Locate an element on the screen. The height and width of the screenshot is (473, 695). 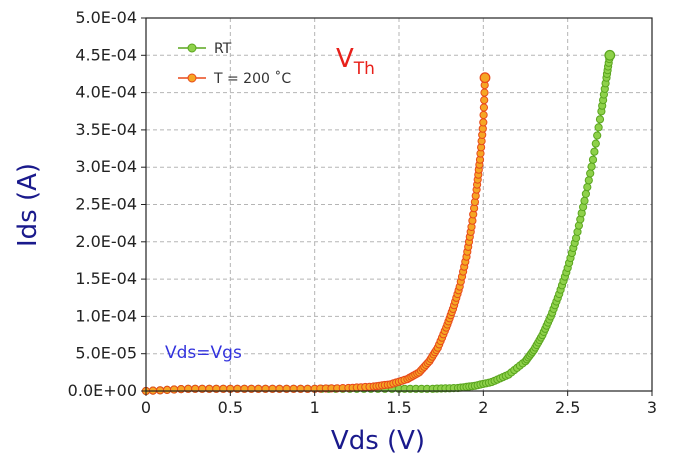
y-tick-label: 4.0E-04 is located at coordinates (106, 92).